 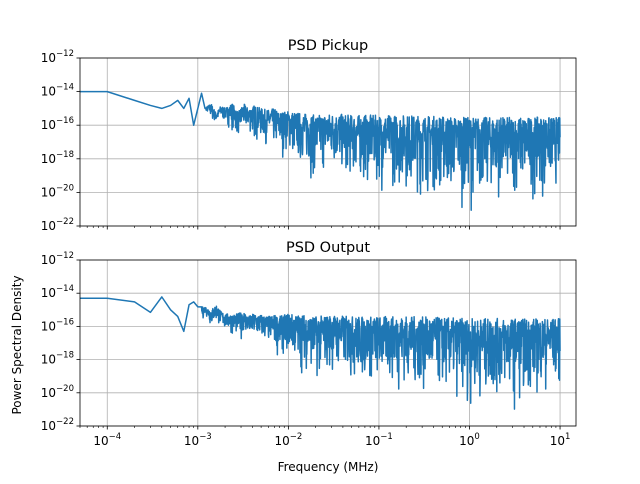 I want to click on x-tick-exponent: −4, so click(x=115, y=437).